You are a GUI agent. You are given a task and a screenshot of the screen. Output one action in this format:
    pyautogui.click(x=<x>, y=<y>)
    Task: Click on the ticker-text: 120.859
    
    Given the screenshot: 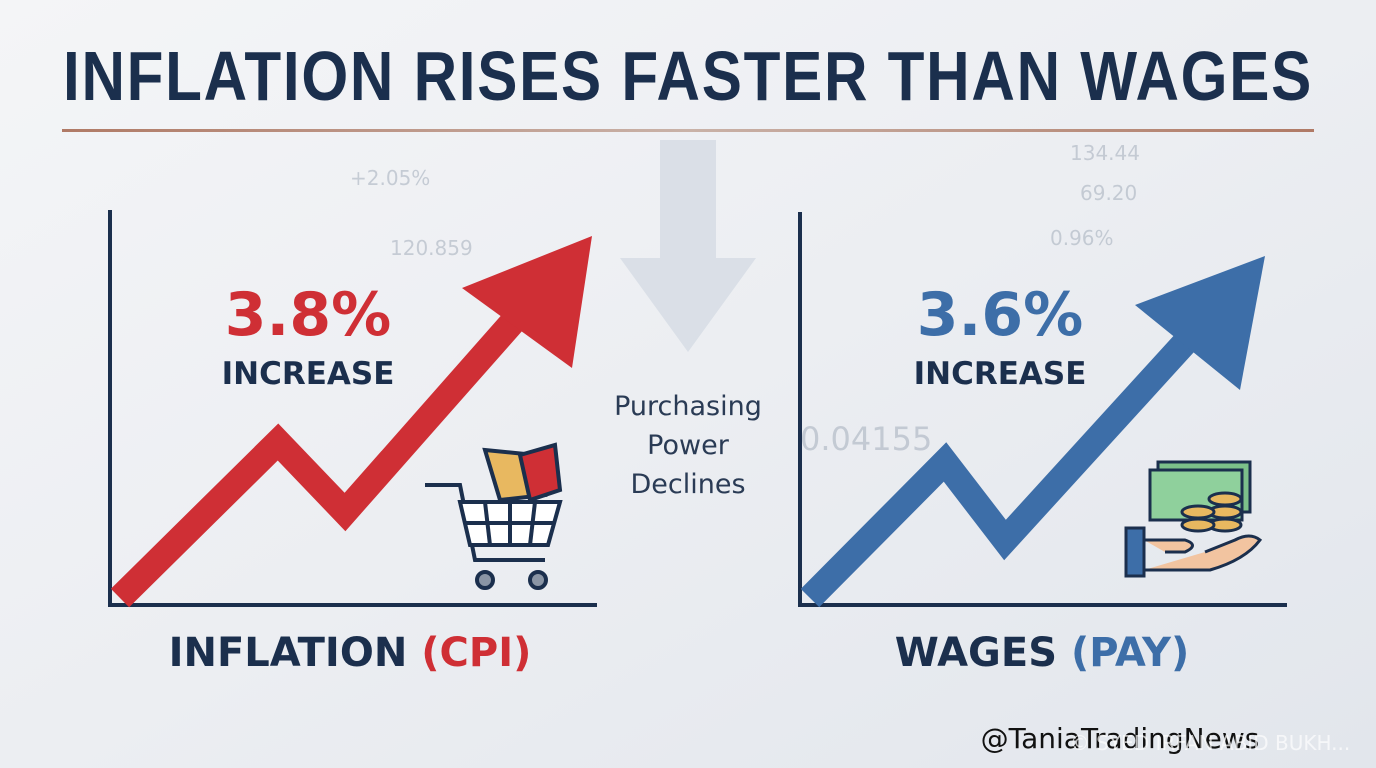 What is the action you would take?
    pyautogui.click(x=431, y=248)
    